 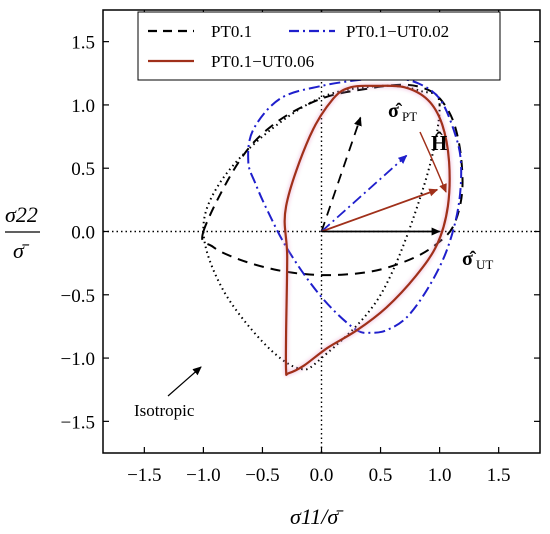 I want to click on vector-H-vector, so click(x=380, y=210).